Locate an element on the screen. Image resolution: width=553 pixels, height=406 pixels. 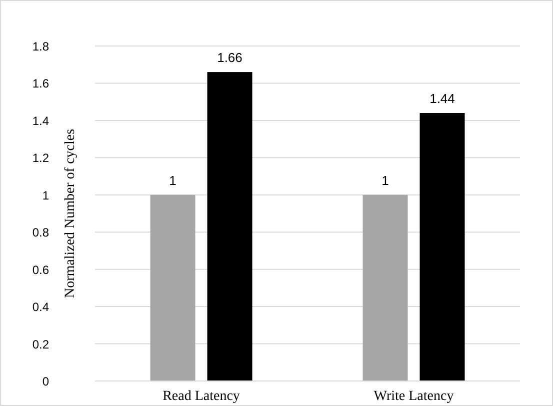
y-tick-label: 1.8 is located at coordinates (41, 47).